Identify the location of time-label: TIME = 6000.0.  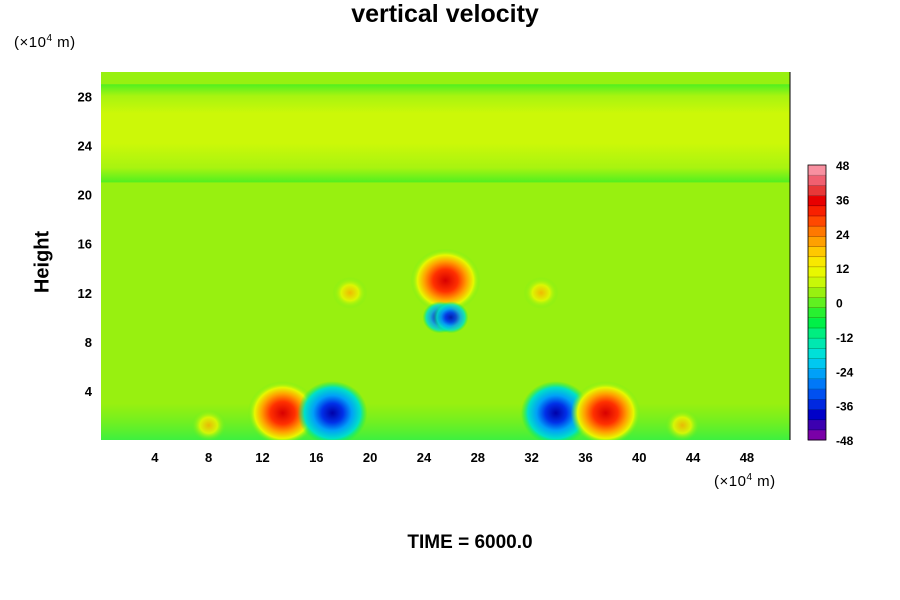
(470, 542).